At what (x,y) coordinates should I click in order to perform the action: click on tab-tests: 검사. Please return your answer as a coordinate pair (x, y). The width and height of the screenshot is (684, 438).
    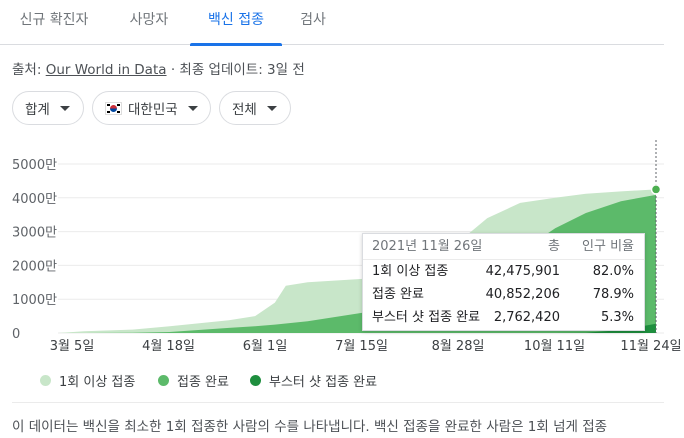
    Looking at the image, I should click on (313, 20).